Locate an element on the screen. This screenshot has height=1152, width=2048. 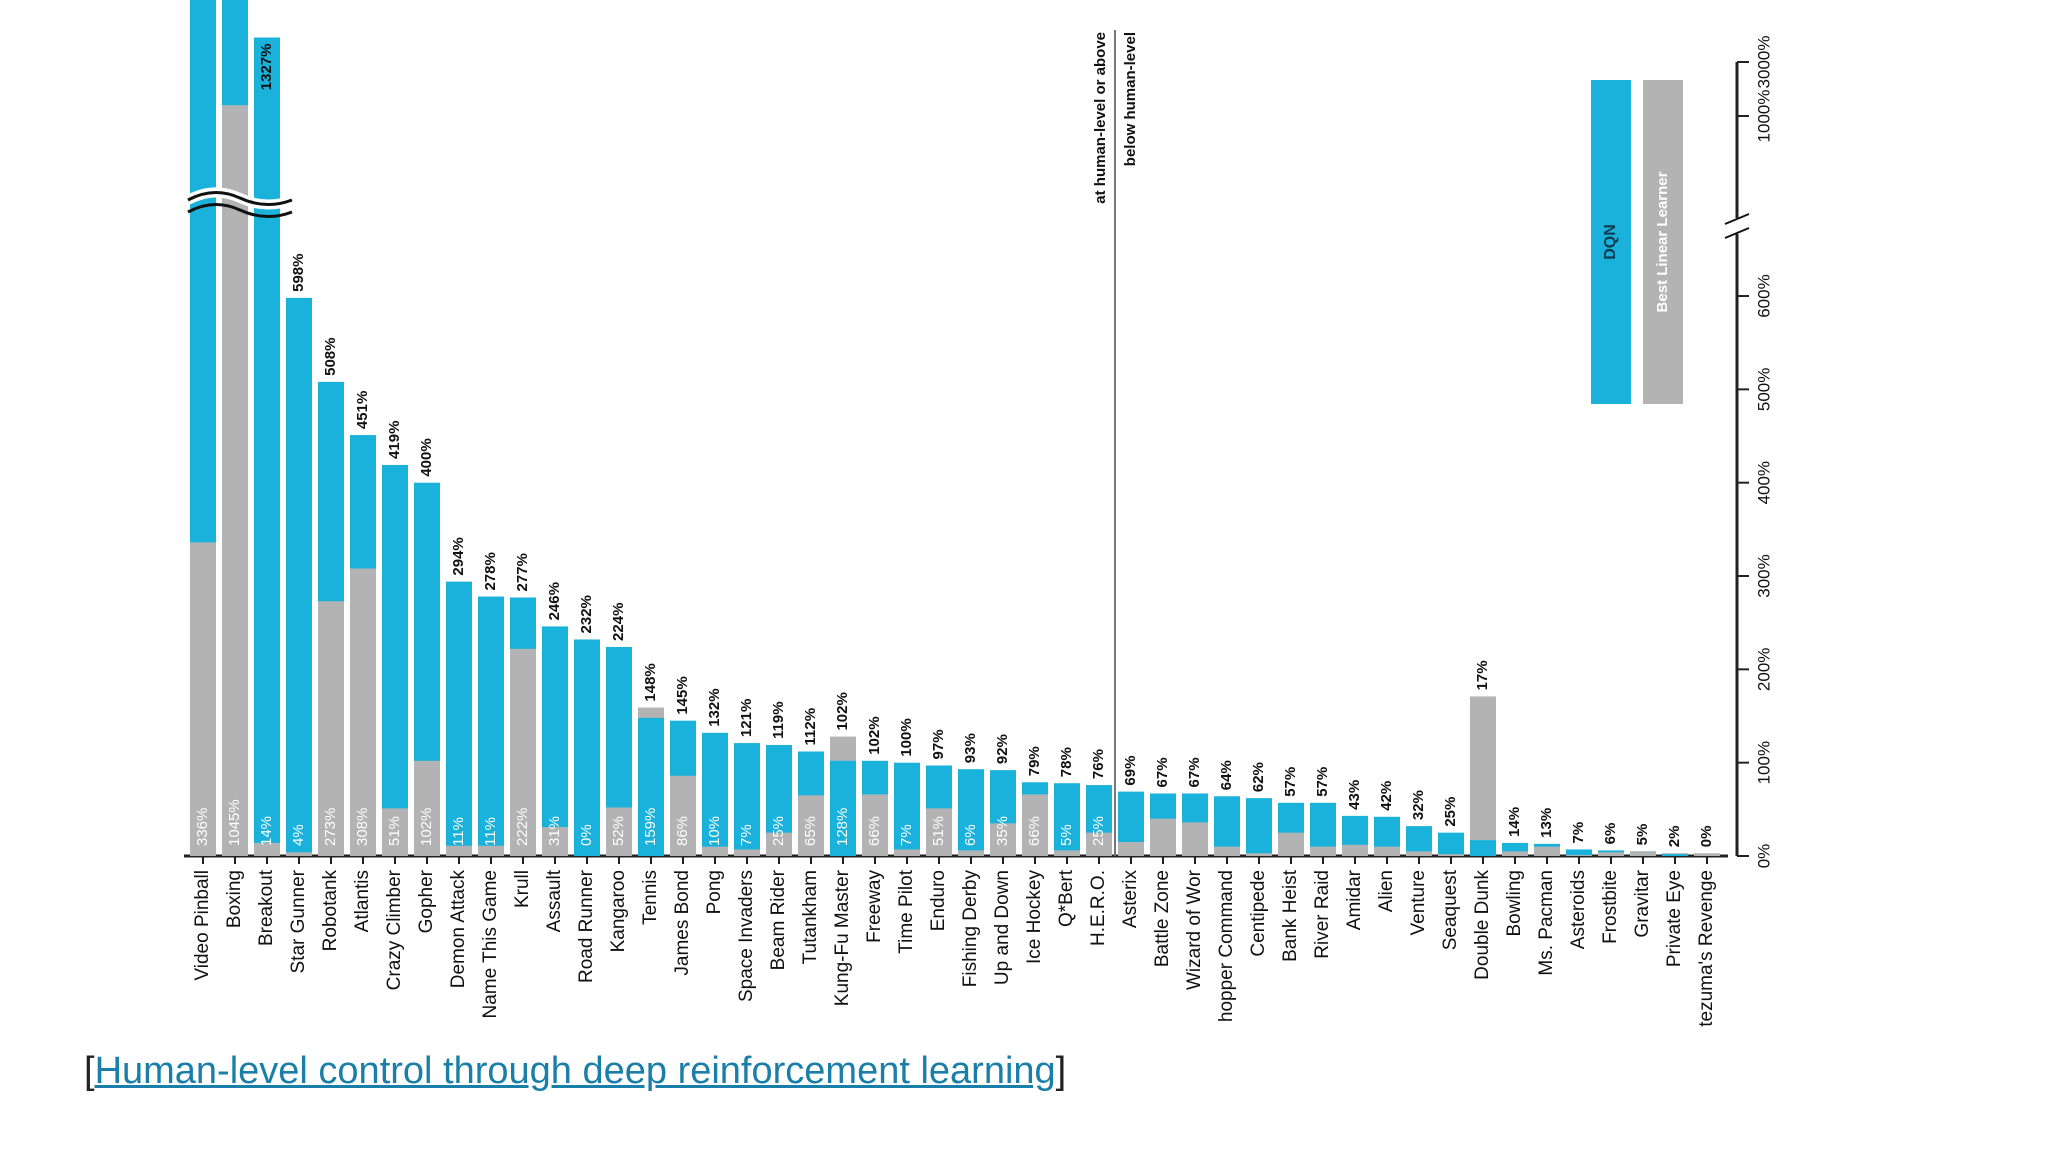
dqn-value-label: 79% is located at coordinates (1034, 761).